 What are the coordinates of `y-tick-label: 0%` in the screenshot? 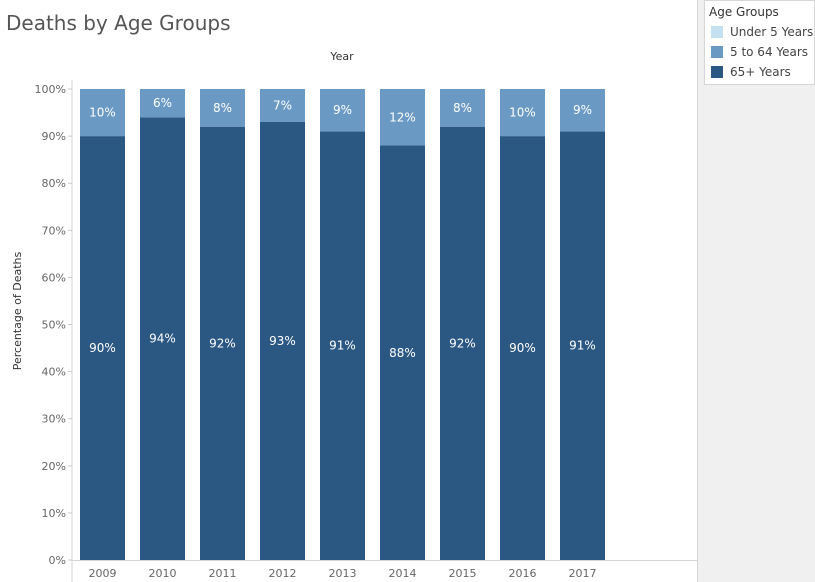 It's located at (57, 560).